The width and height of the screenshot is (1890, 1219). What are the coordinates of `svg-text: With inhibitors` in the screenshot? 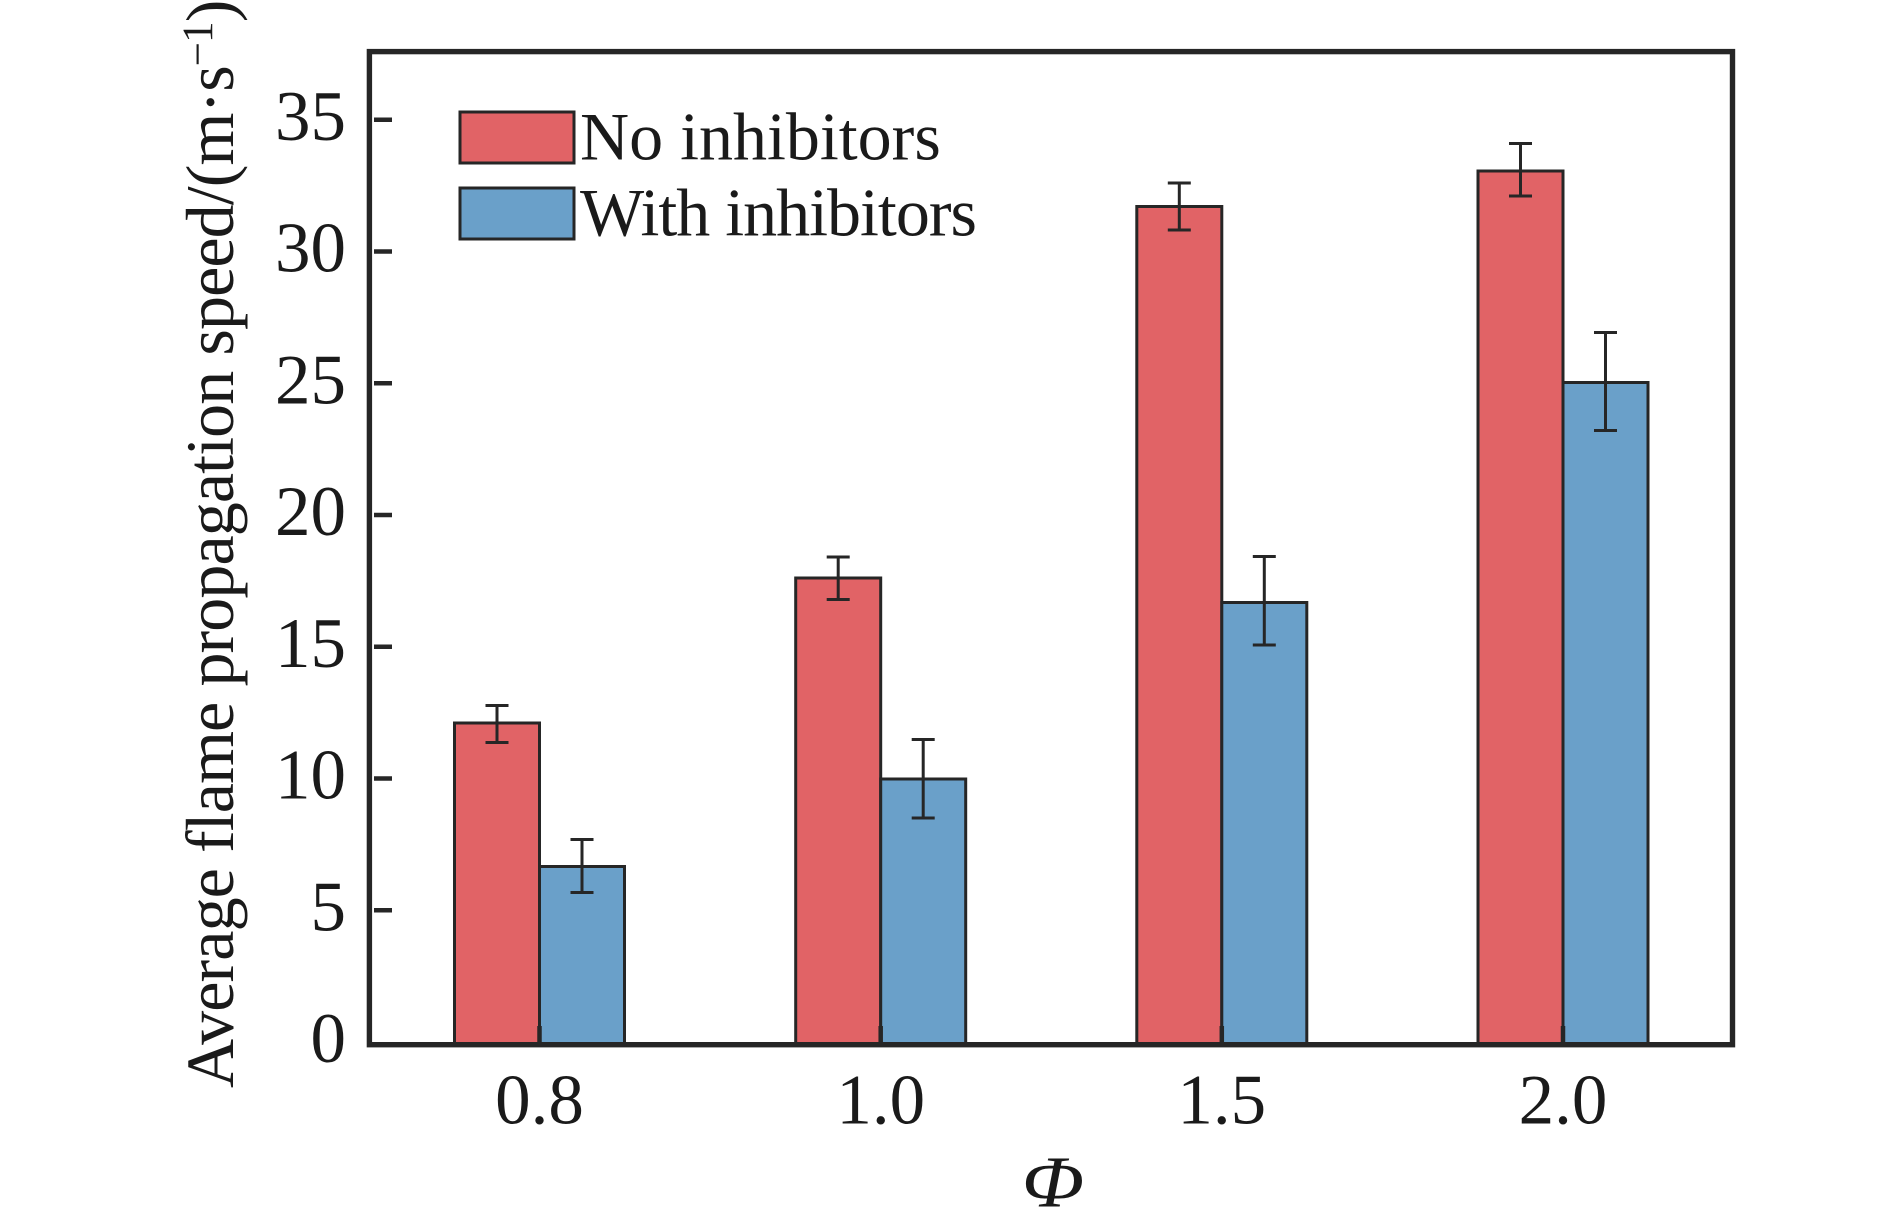 It's located at (778, 213).